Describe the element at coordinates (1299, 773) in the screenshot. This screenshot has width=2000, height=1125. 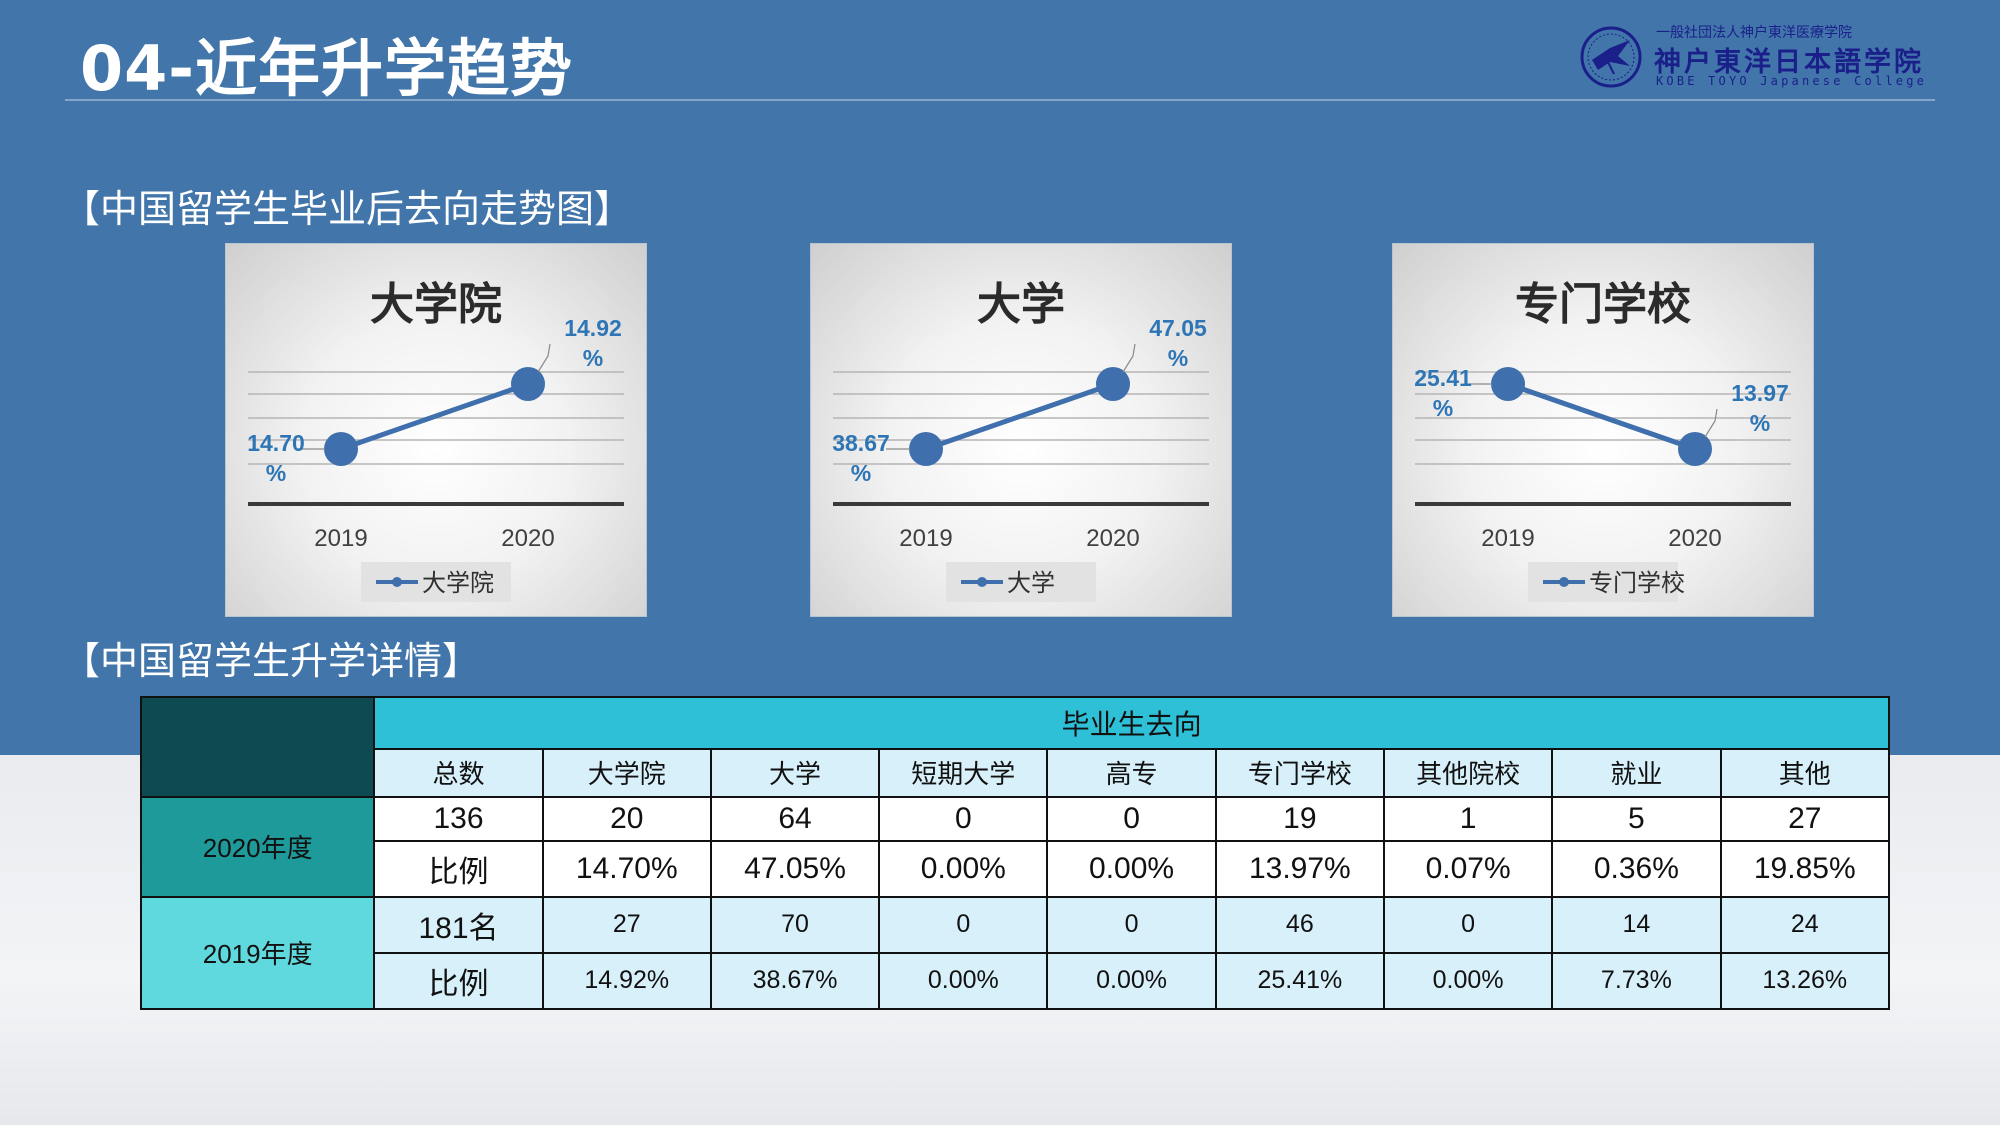
I see `column-header: 专门学校` at that location.